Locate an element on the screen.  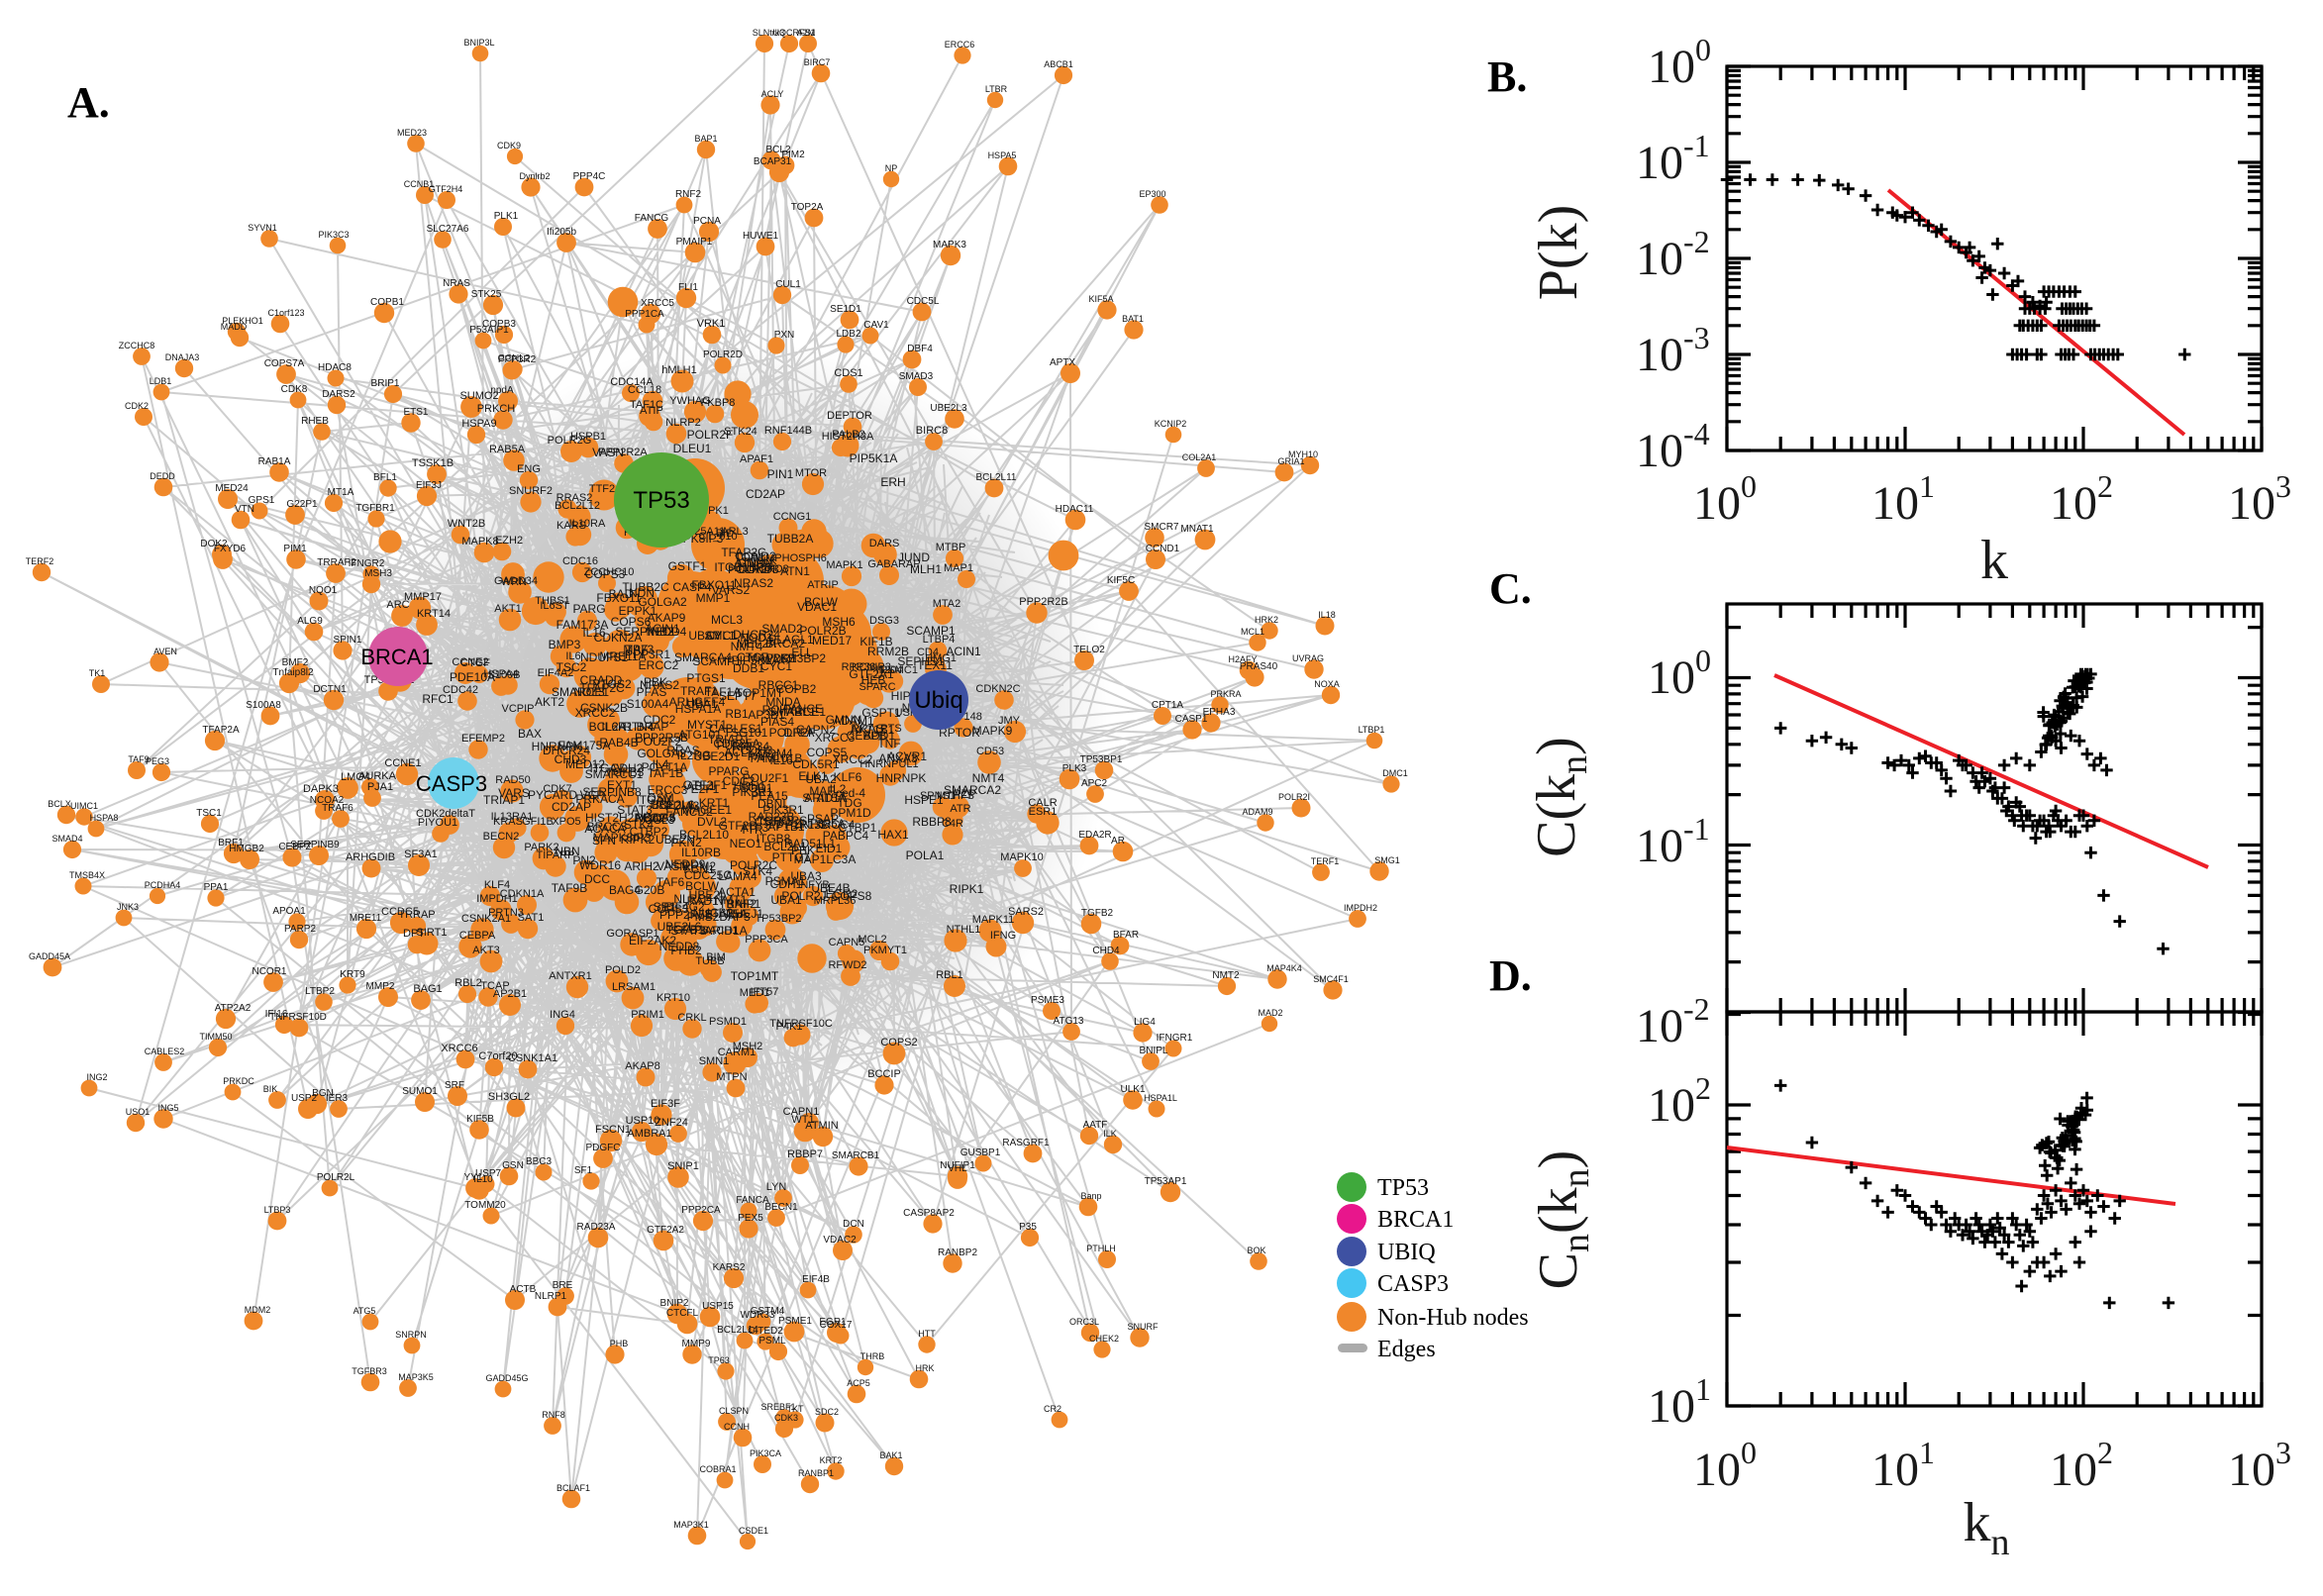
svg-text: RASGRF1 is located at coordinates (1026, 1143).